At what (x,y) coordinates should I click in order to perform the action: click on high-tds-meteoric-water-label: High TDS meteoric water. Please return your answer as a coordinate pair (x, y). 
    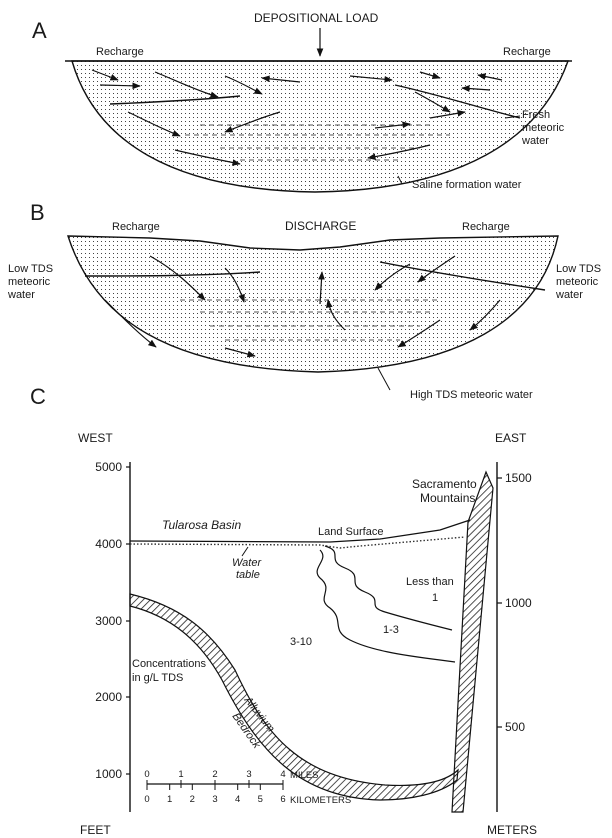
    Looking at the image, I should click on (471, 395).